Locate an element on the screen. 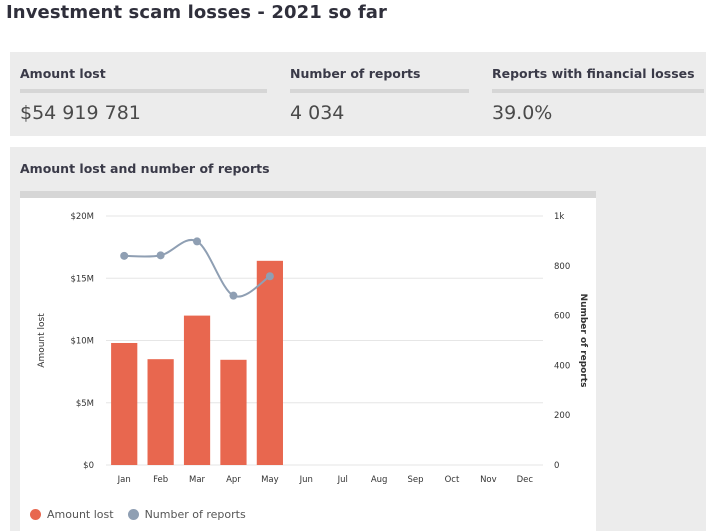  legend-swatch-line is located at coordinates (133, 514).